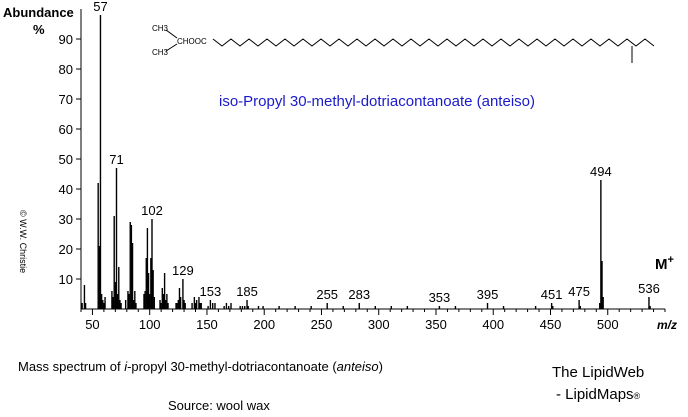 This screenshot has width=688, height=417. What do you see at coordinates (38, 12) in the screenshot?
I see `y-axis-label: Abundance` at bounding box center [38, 12].